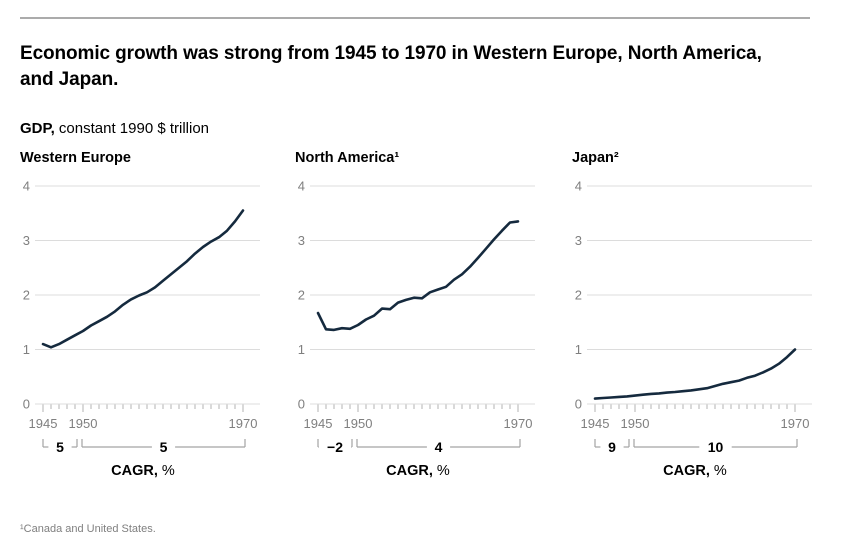  Describe the element at coordinates (595, 158) in the screenshot. I see `chart-title-japan: Japan²` at that location.